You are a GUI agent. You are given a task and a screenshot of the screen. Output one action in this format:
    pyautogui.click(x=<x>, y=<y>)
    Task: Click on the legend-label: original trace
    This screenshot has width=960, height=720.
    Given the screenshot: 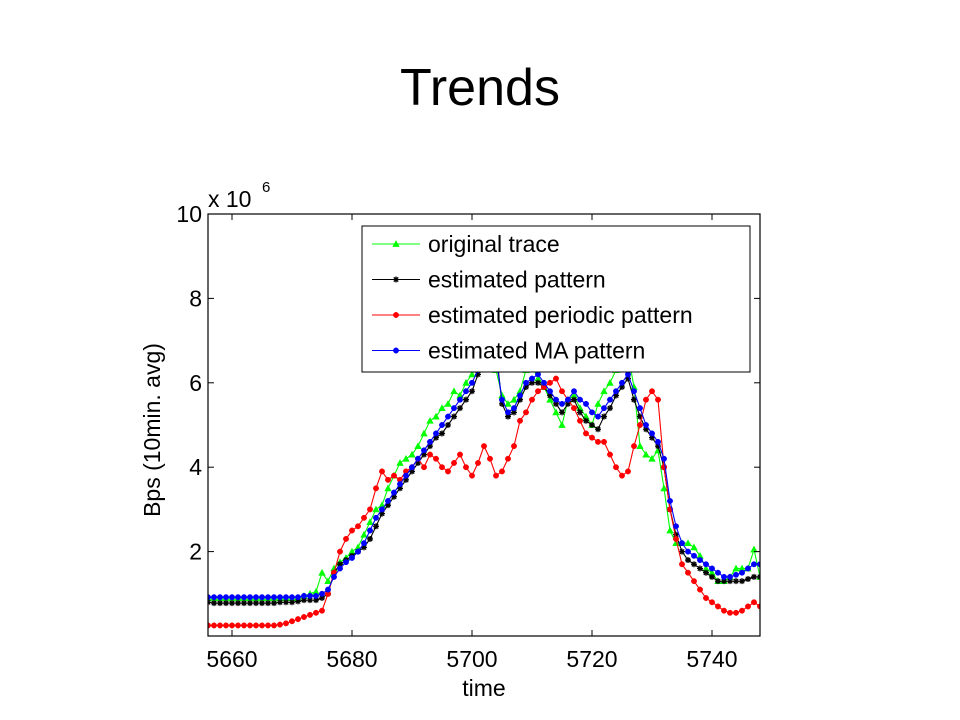 What is the action you would take?
    pyautogui.click(x=494, y=244)
    